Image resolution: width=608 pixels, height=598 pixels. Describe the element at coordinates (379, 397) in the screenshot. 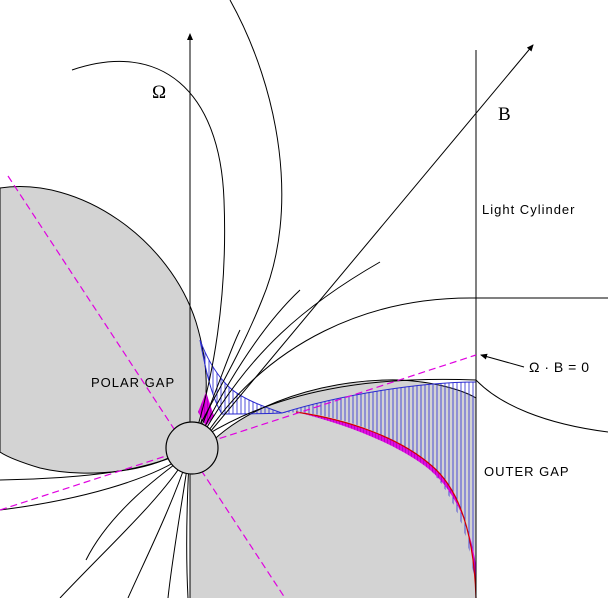

I see `outer-gap-outline` at that location.